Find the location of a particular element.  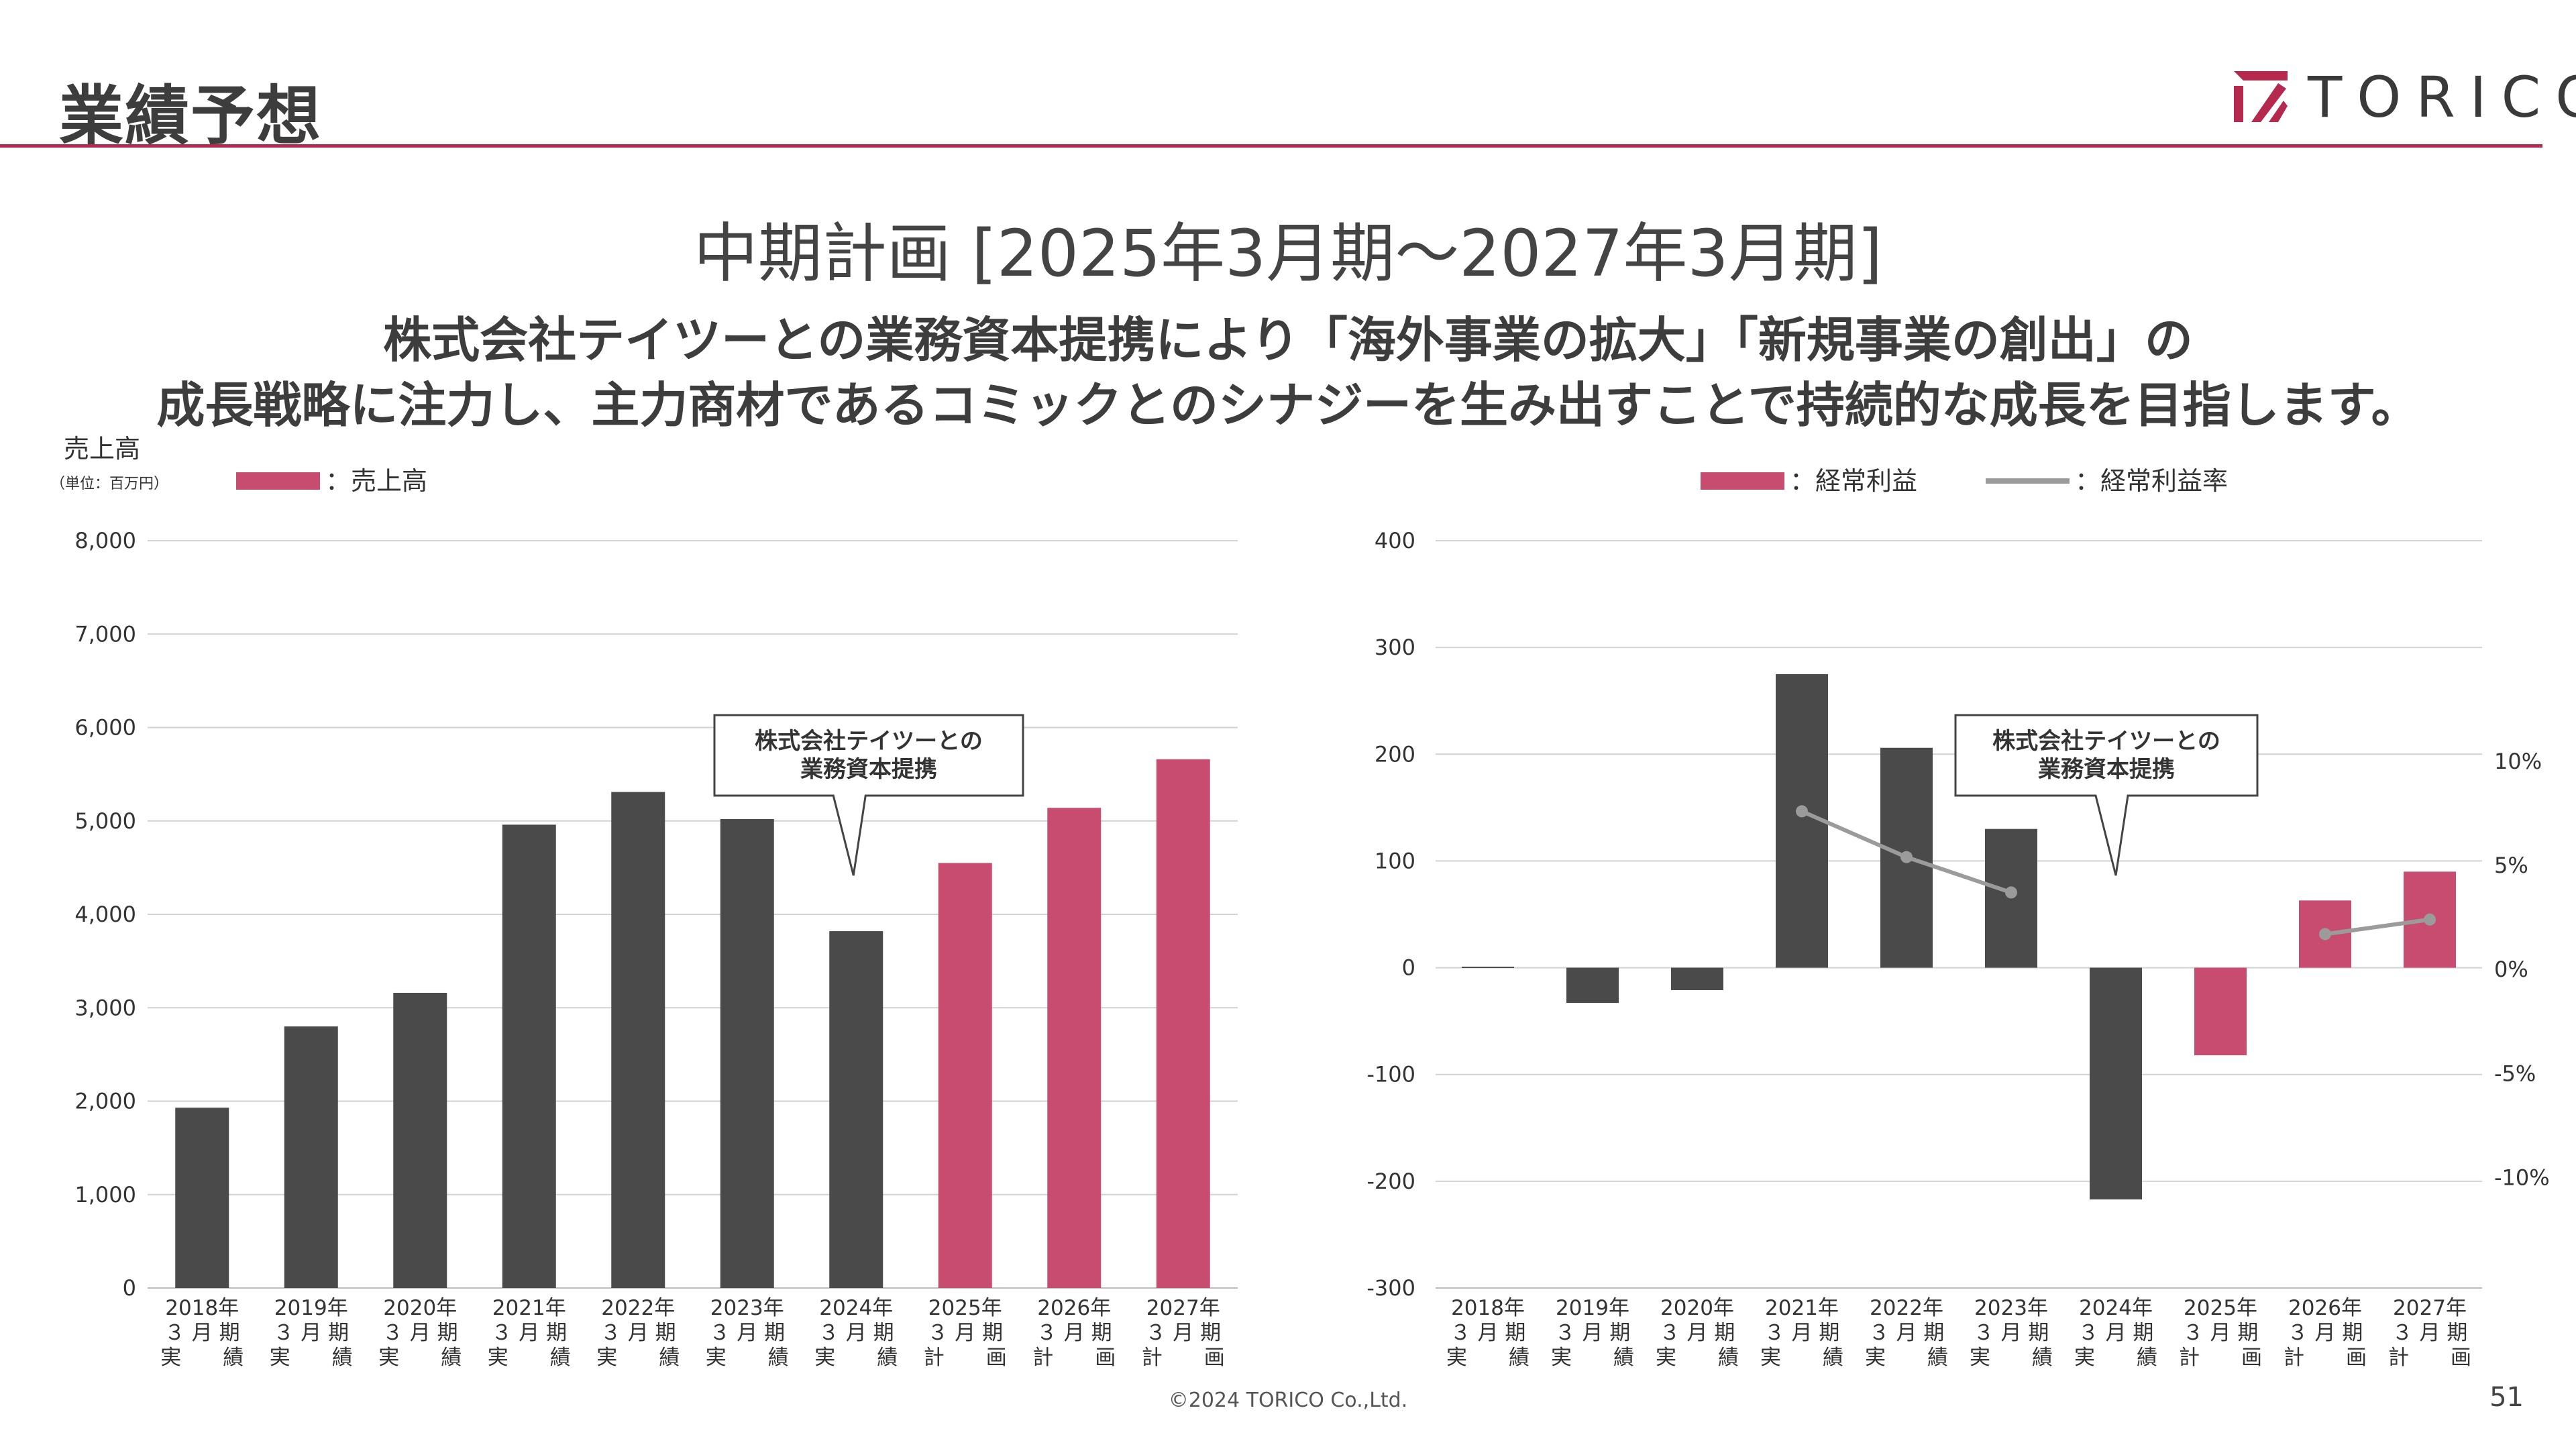

x-tick-label-year: 2025年 is located at coordinates (2220, 1308).